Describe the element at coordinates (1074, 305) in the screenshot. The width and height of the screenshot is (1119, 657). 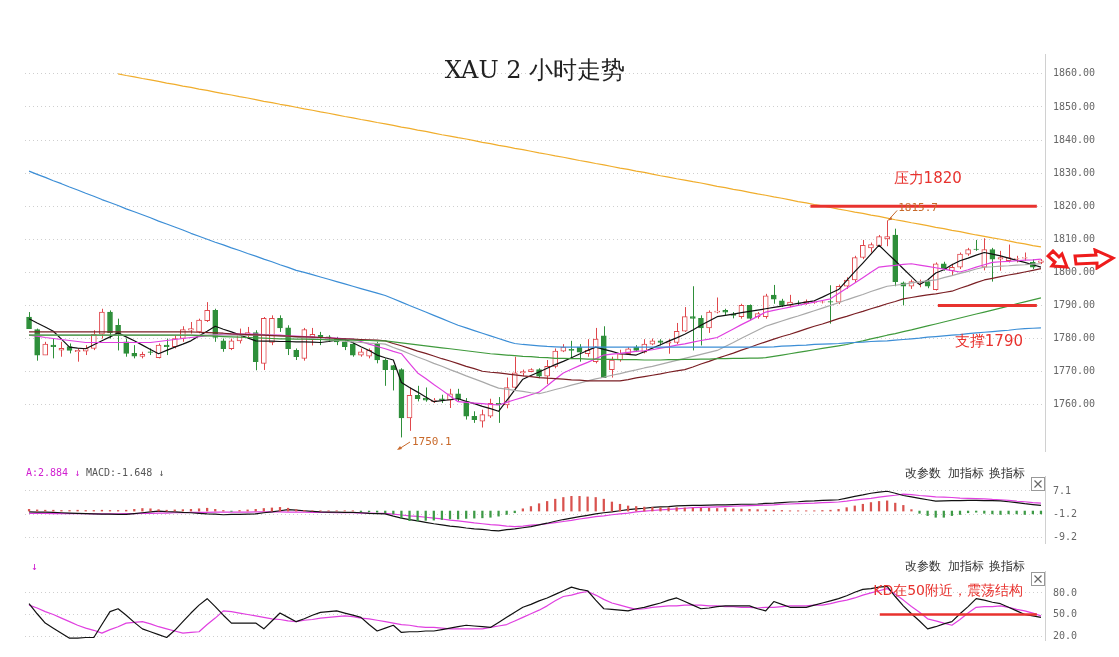
I see `y-tick-label: 1790.00` at that location.